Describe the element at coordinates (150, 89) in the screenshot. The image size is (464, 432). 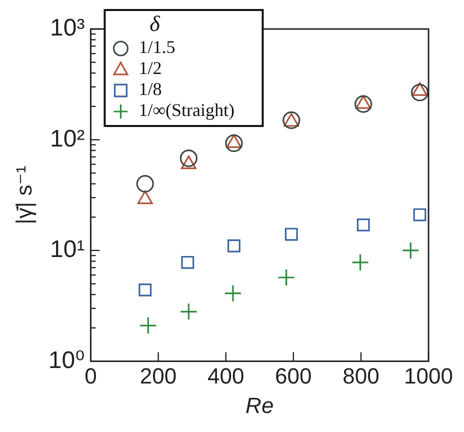
I see `legend-label: 1/8` at that location.